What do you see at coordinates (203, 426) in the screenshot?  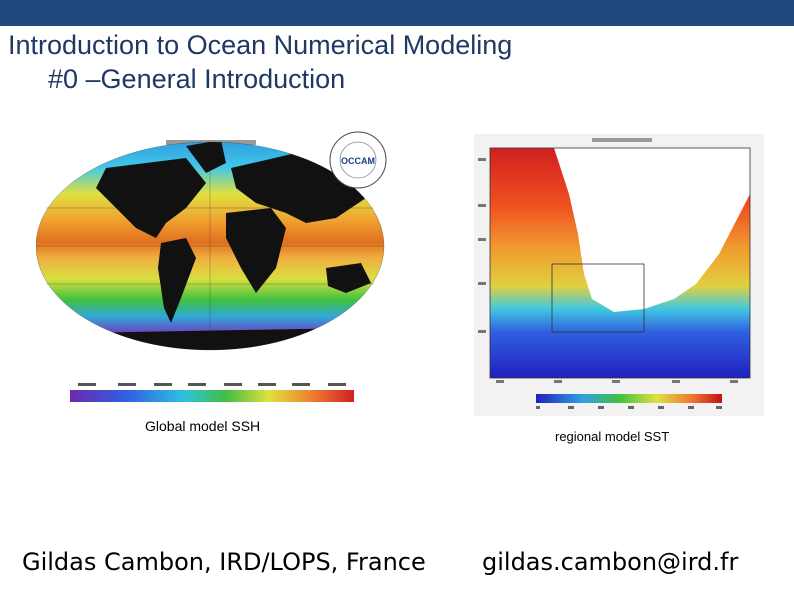 I see `global-figure-caption: Global model SSH` at bounding box center [203, 426].